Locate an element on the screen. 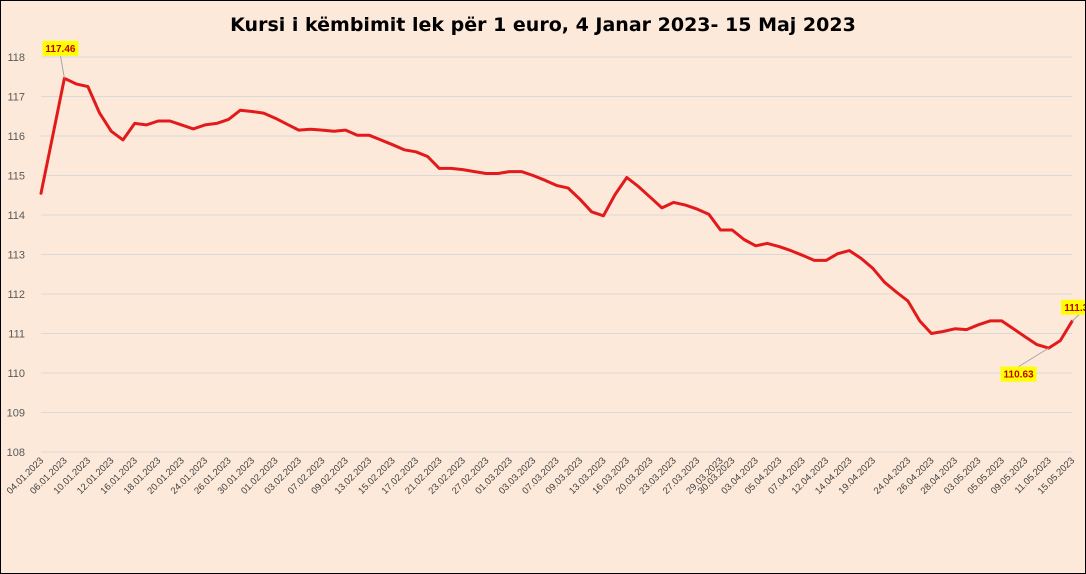  callout-label: 110.63 is located at coordinates (1019, 375).